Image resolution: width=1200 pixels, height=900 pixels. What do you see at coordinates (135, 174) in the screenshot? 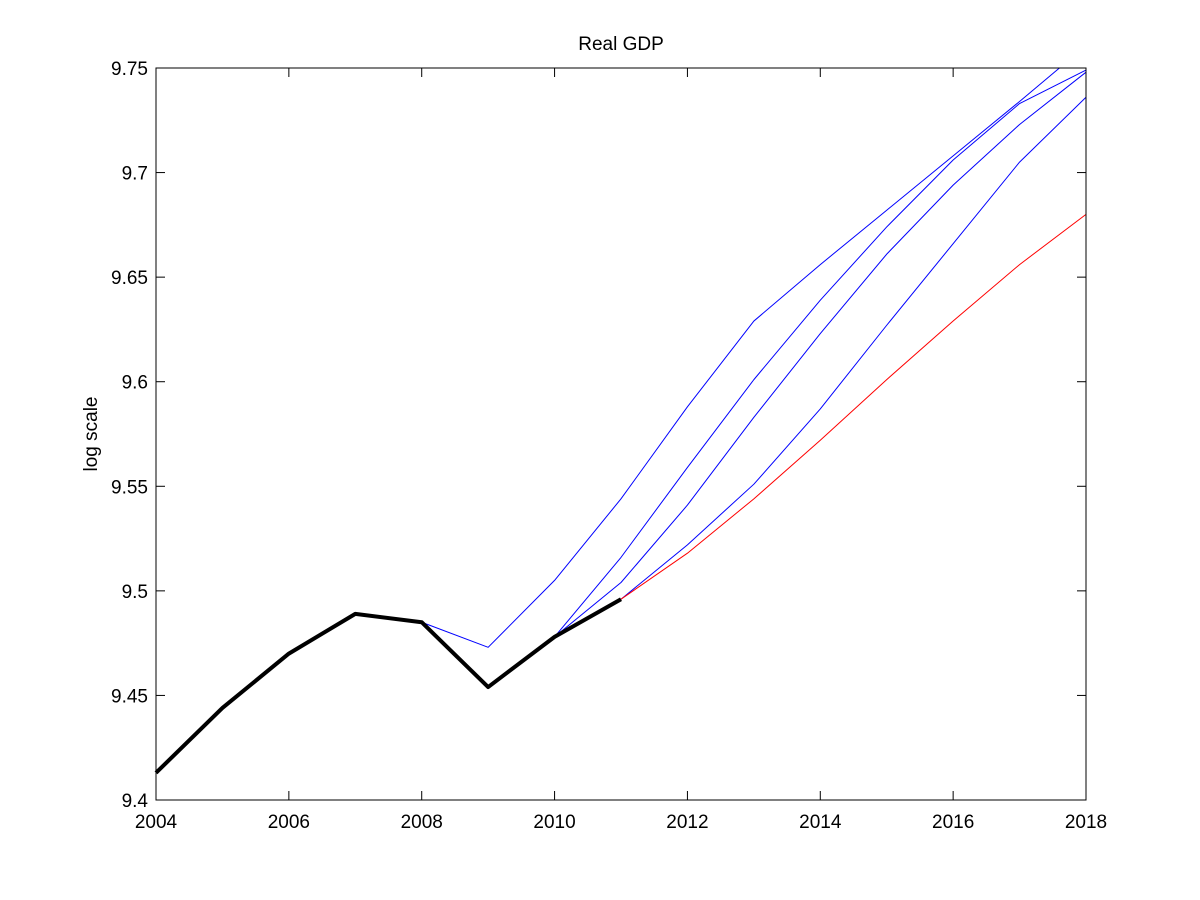
I see `y-tick-label: 9.7` at bounding box center [135, 174].